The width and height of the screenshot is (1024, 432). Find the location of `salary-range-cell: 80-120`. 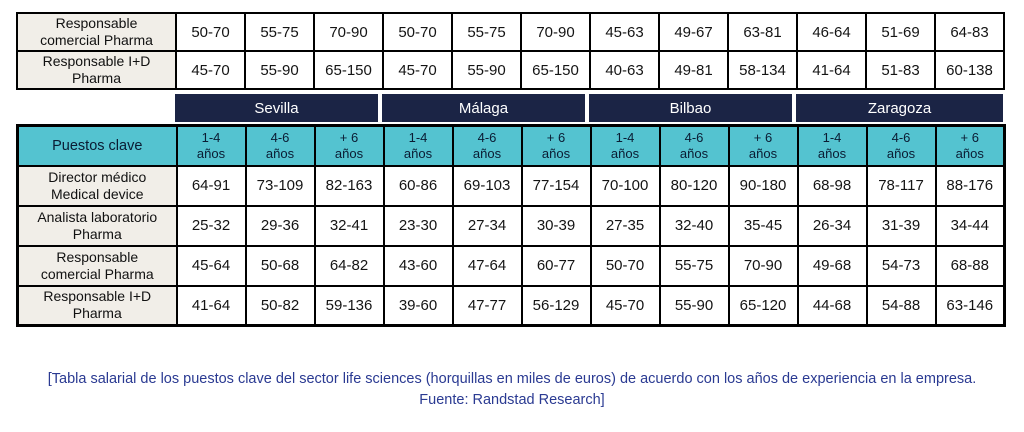

salary-range-cell: 80-120 is located at coordinates (694, 185).